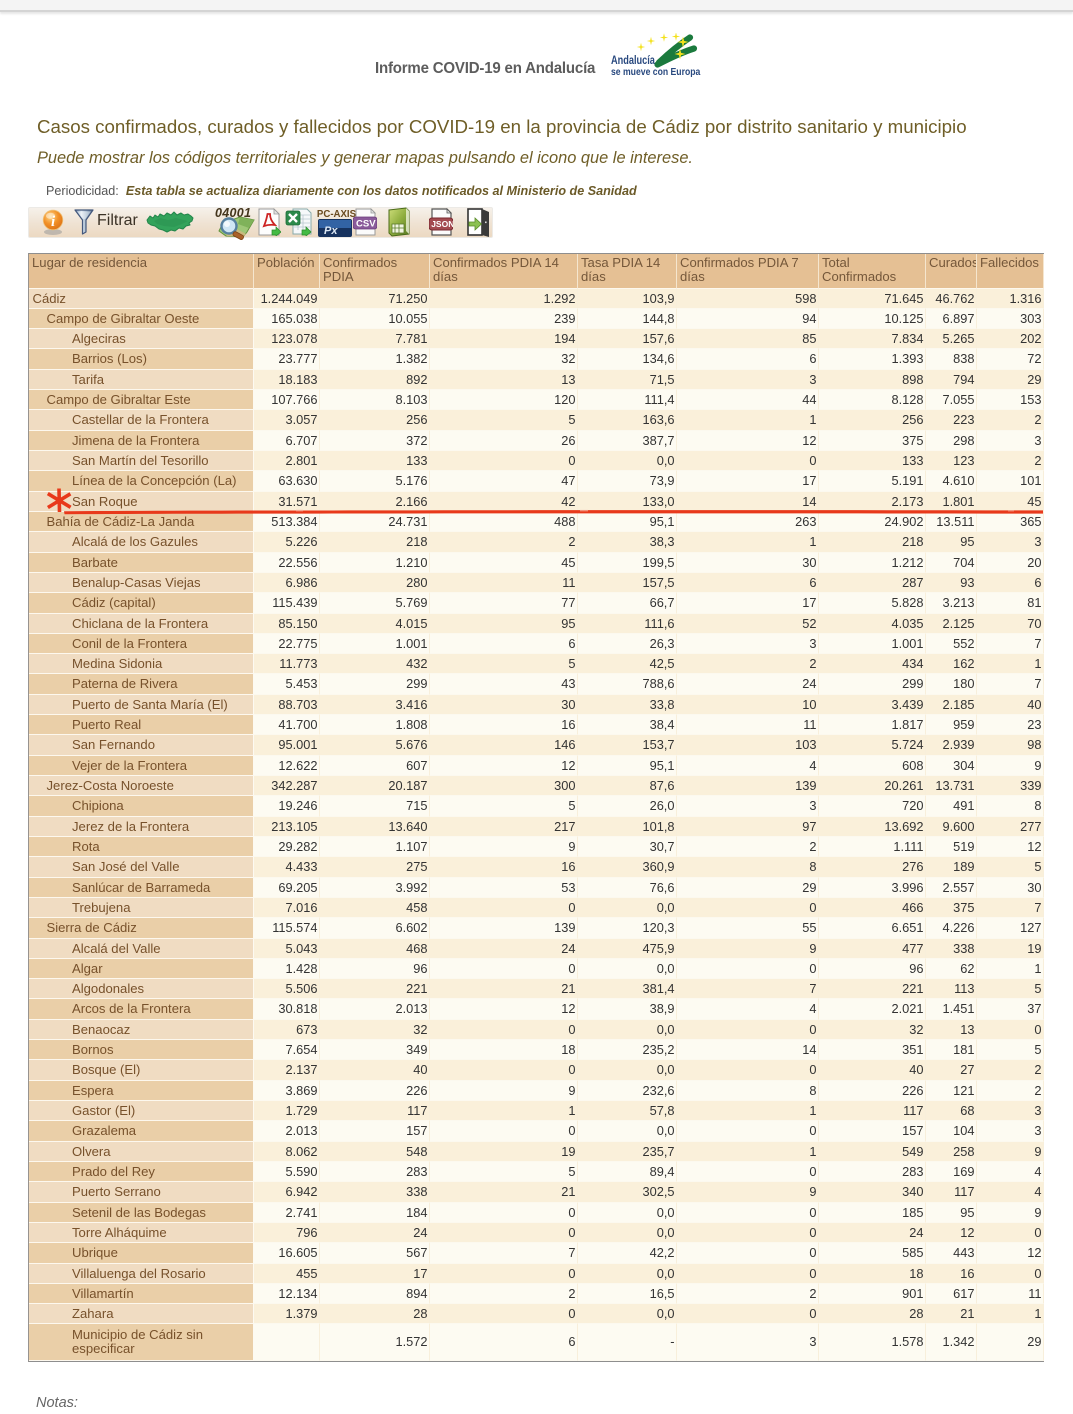 The height and width of the screenshot is (1414, 1073). What do you see at coordinates (633, 61) in the screenshot?
I see `svg-text: Andalucía` at bounding box center [633, 61].